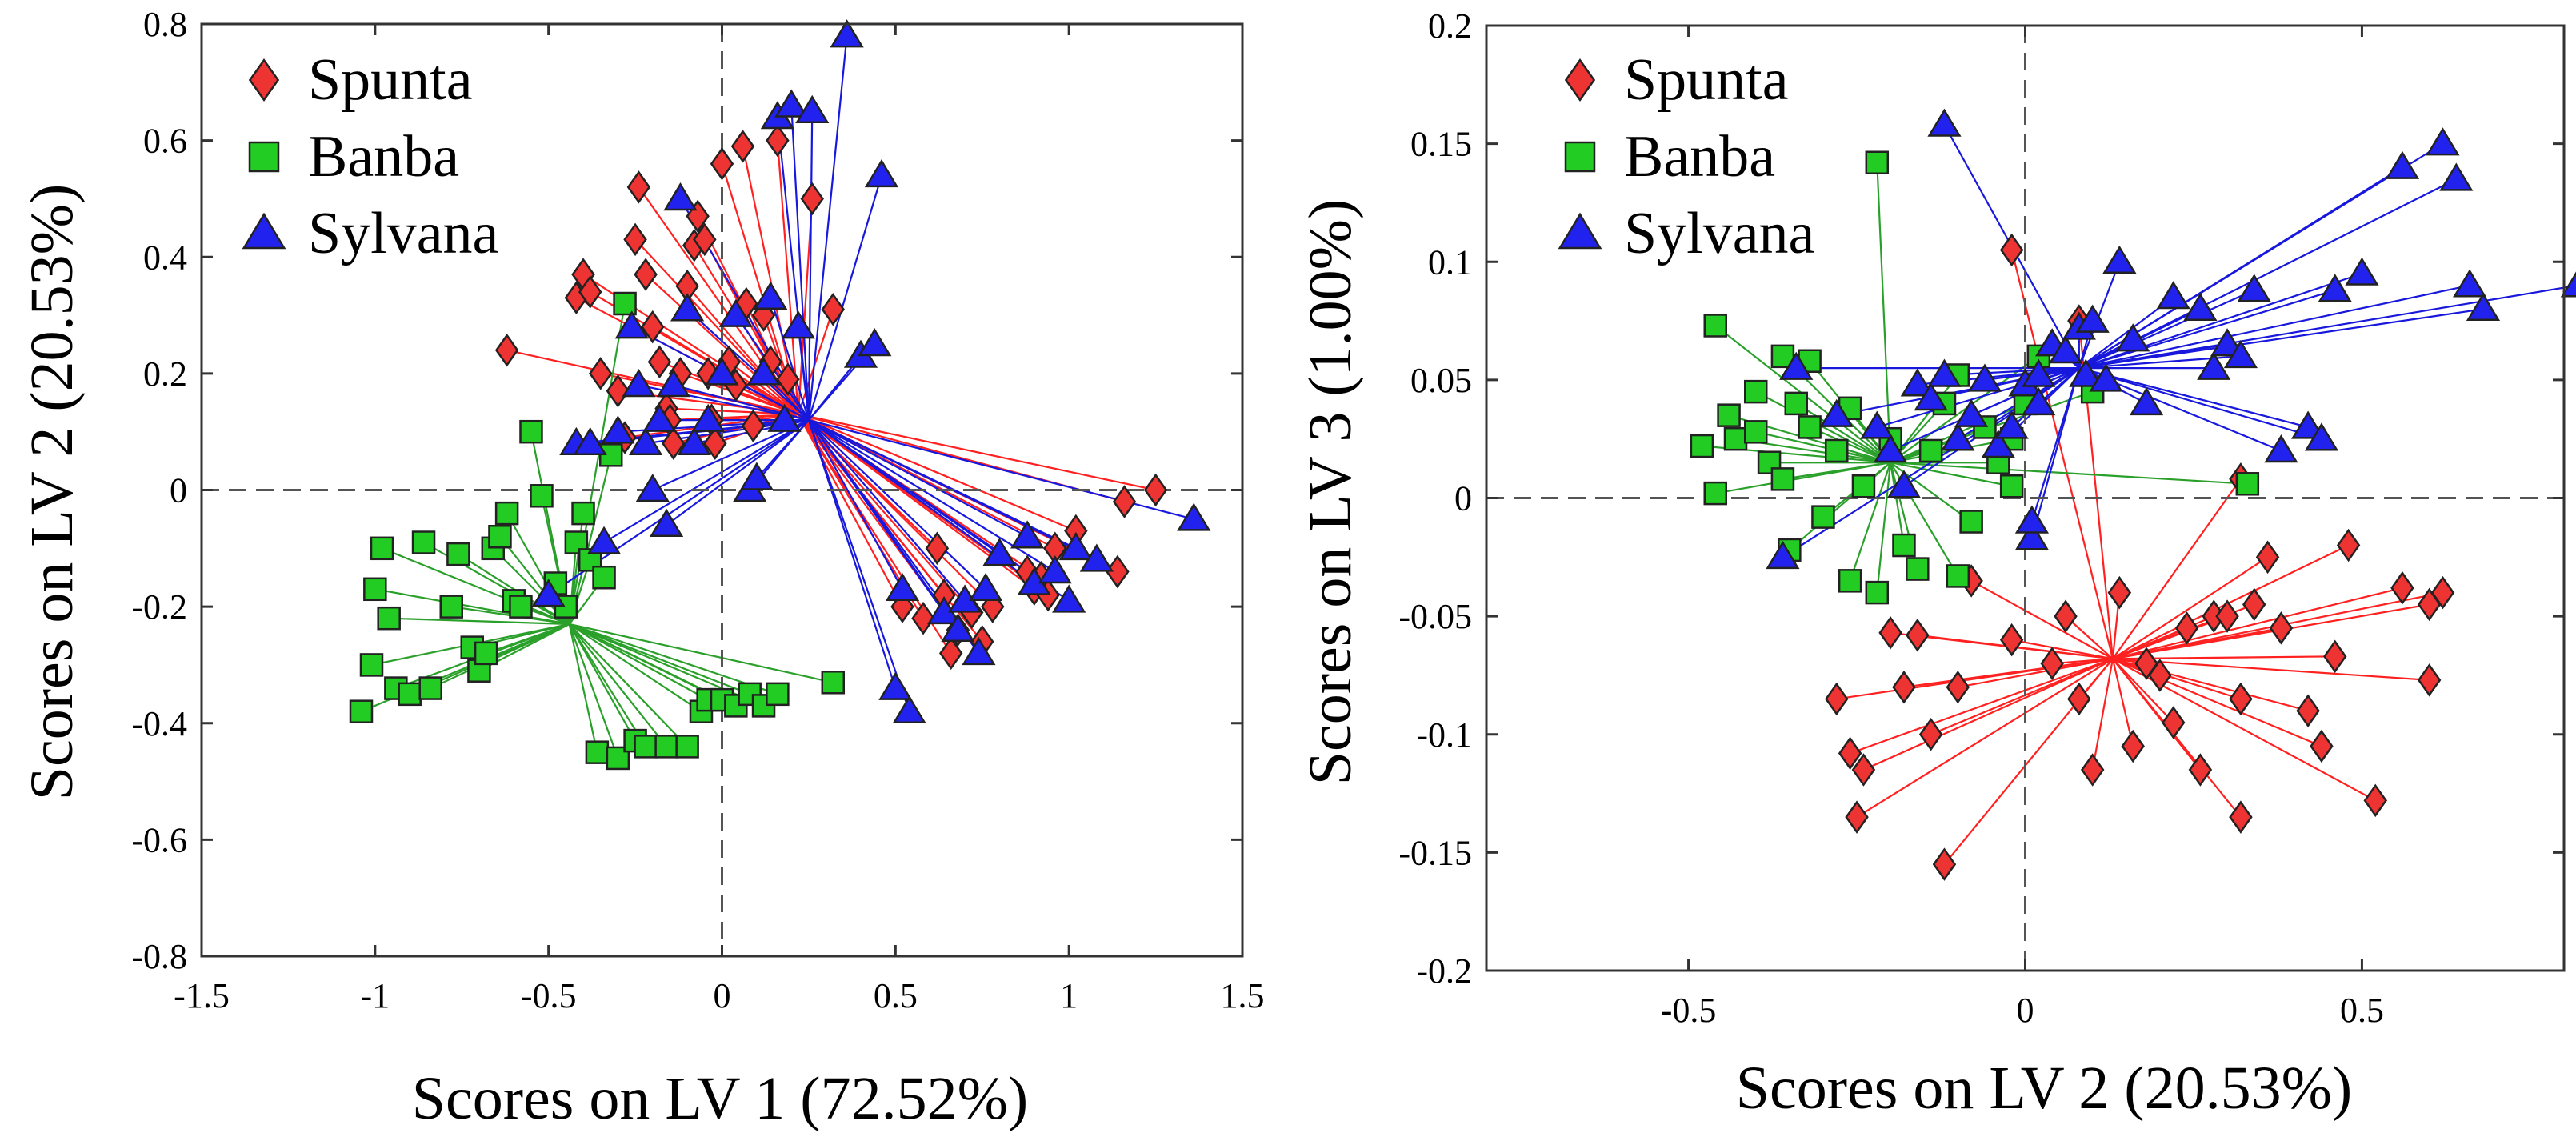 The height and width of the screenshot is (1145, 2576). Describe the element at coordinates (1580, 157) in the screenshot. I see `chart-2-legend-banba-marker` at that location.